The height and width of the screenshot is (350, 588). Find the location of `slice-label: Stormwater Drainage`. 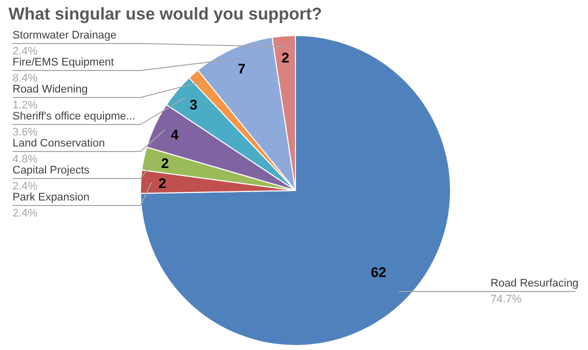

slice-label: Stormwater Drainage is located at coordinates (64, 36).